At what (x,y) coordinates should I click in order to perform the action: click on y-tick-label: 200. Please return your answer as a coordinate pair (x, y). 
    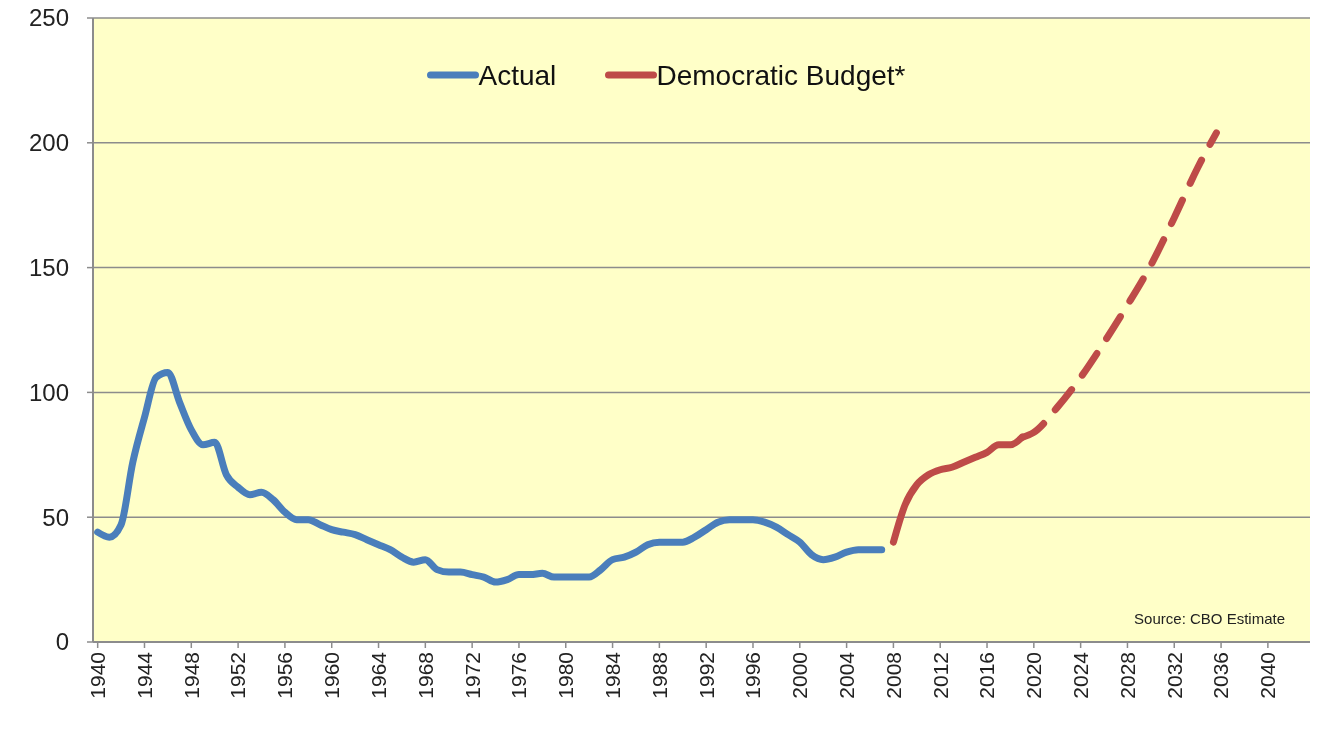
    Looking at the image, I should click on (48, 143).